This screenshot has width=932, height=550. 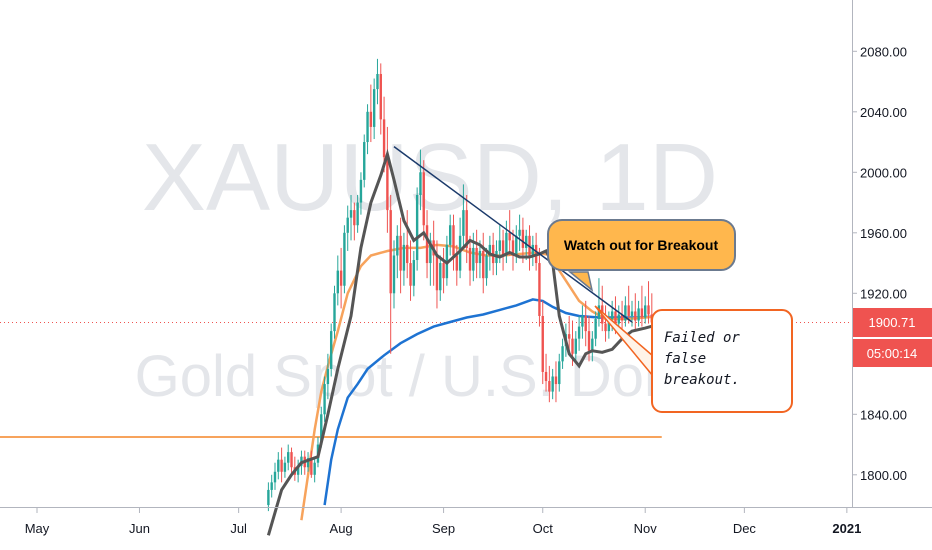 I want to click on symbol-watermark: XAUUSD, 1D, so click(x=430, y=177).